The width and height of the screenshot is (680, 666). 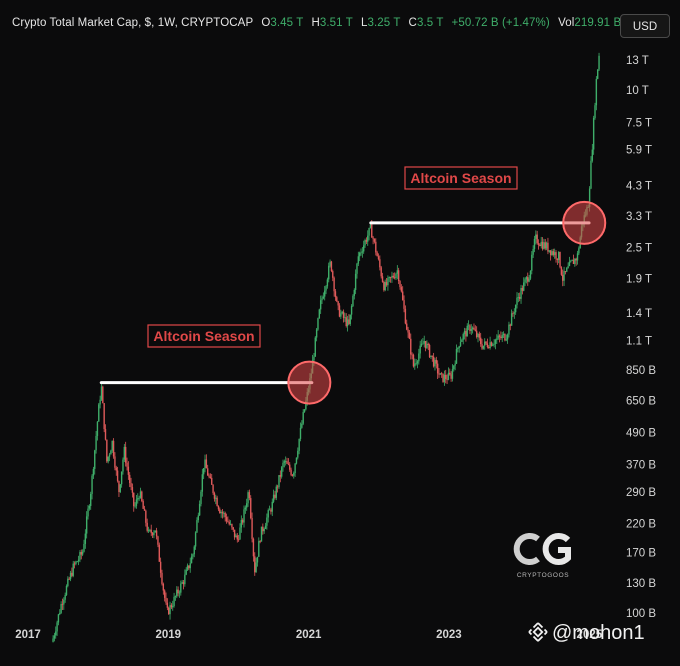 I want to click on y-tick-label: 650 B, so click(x=641, y=401).